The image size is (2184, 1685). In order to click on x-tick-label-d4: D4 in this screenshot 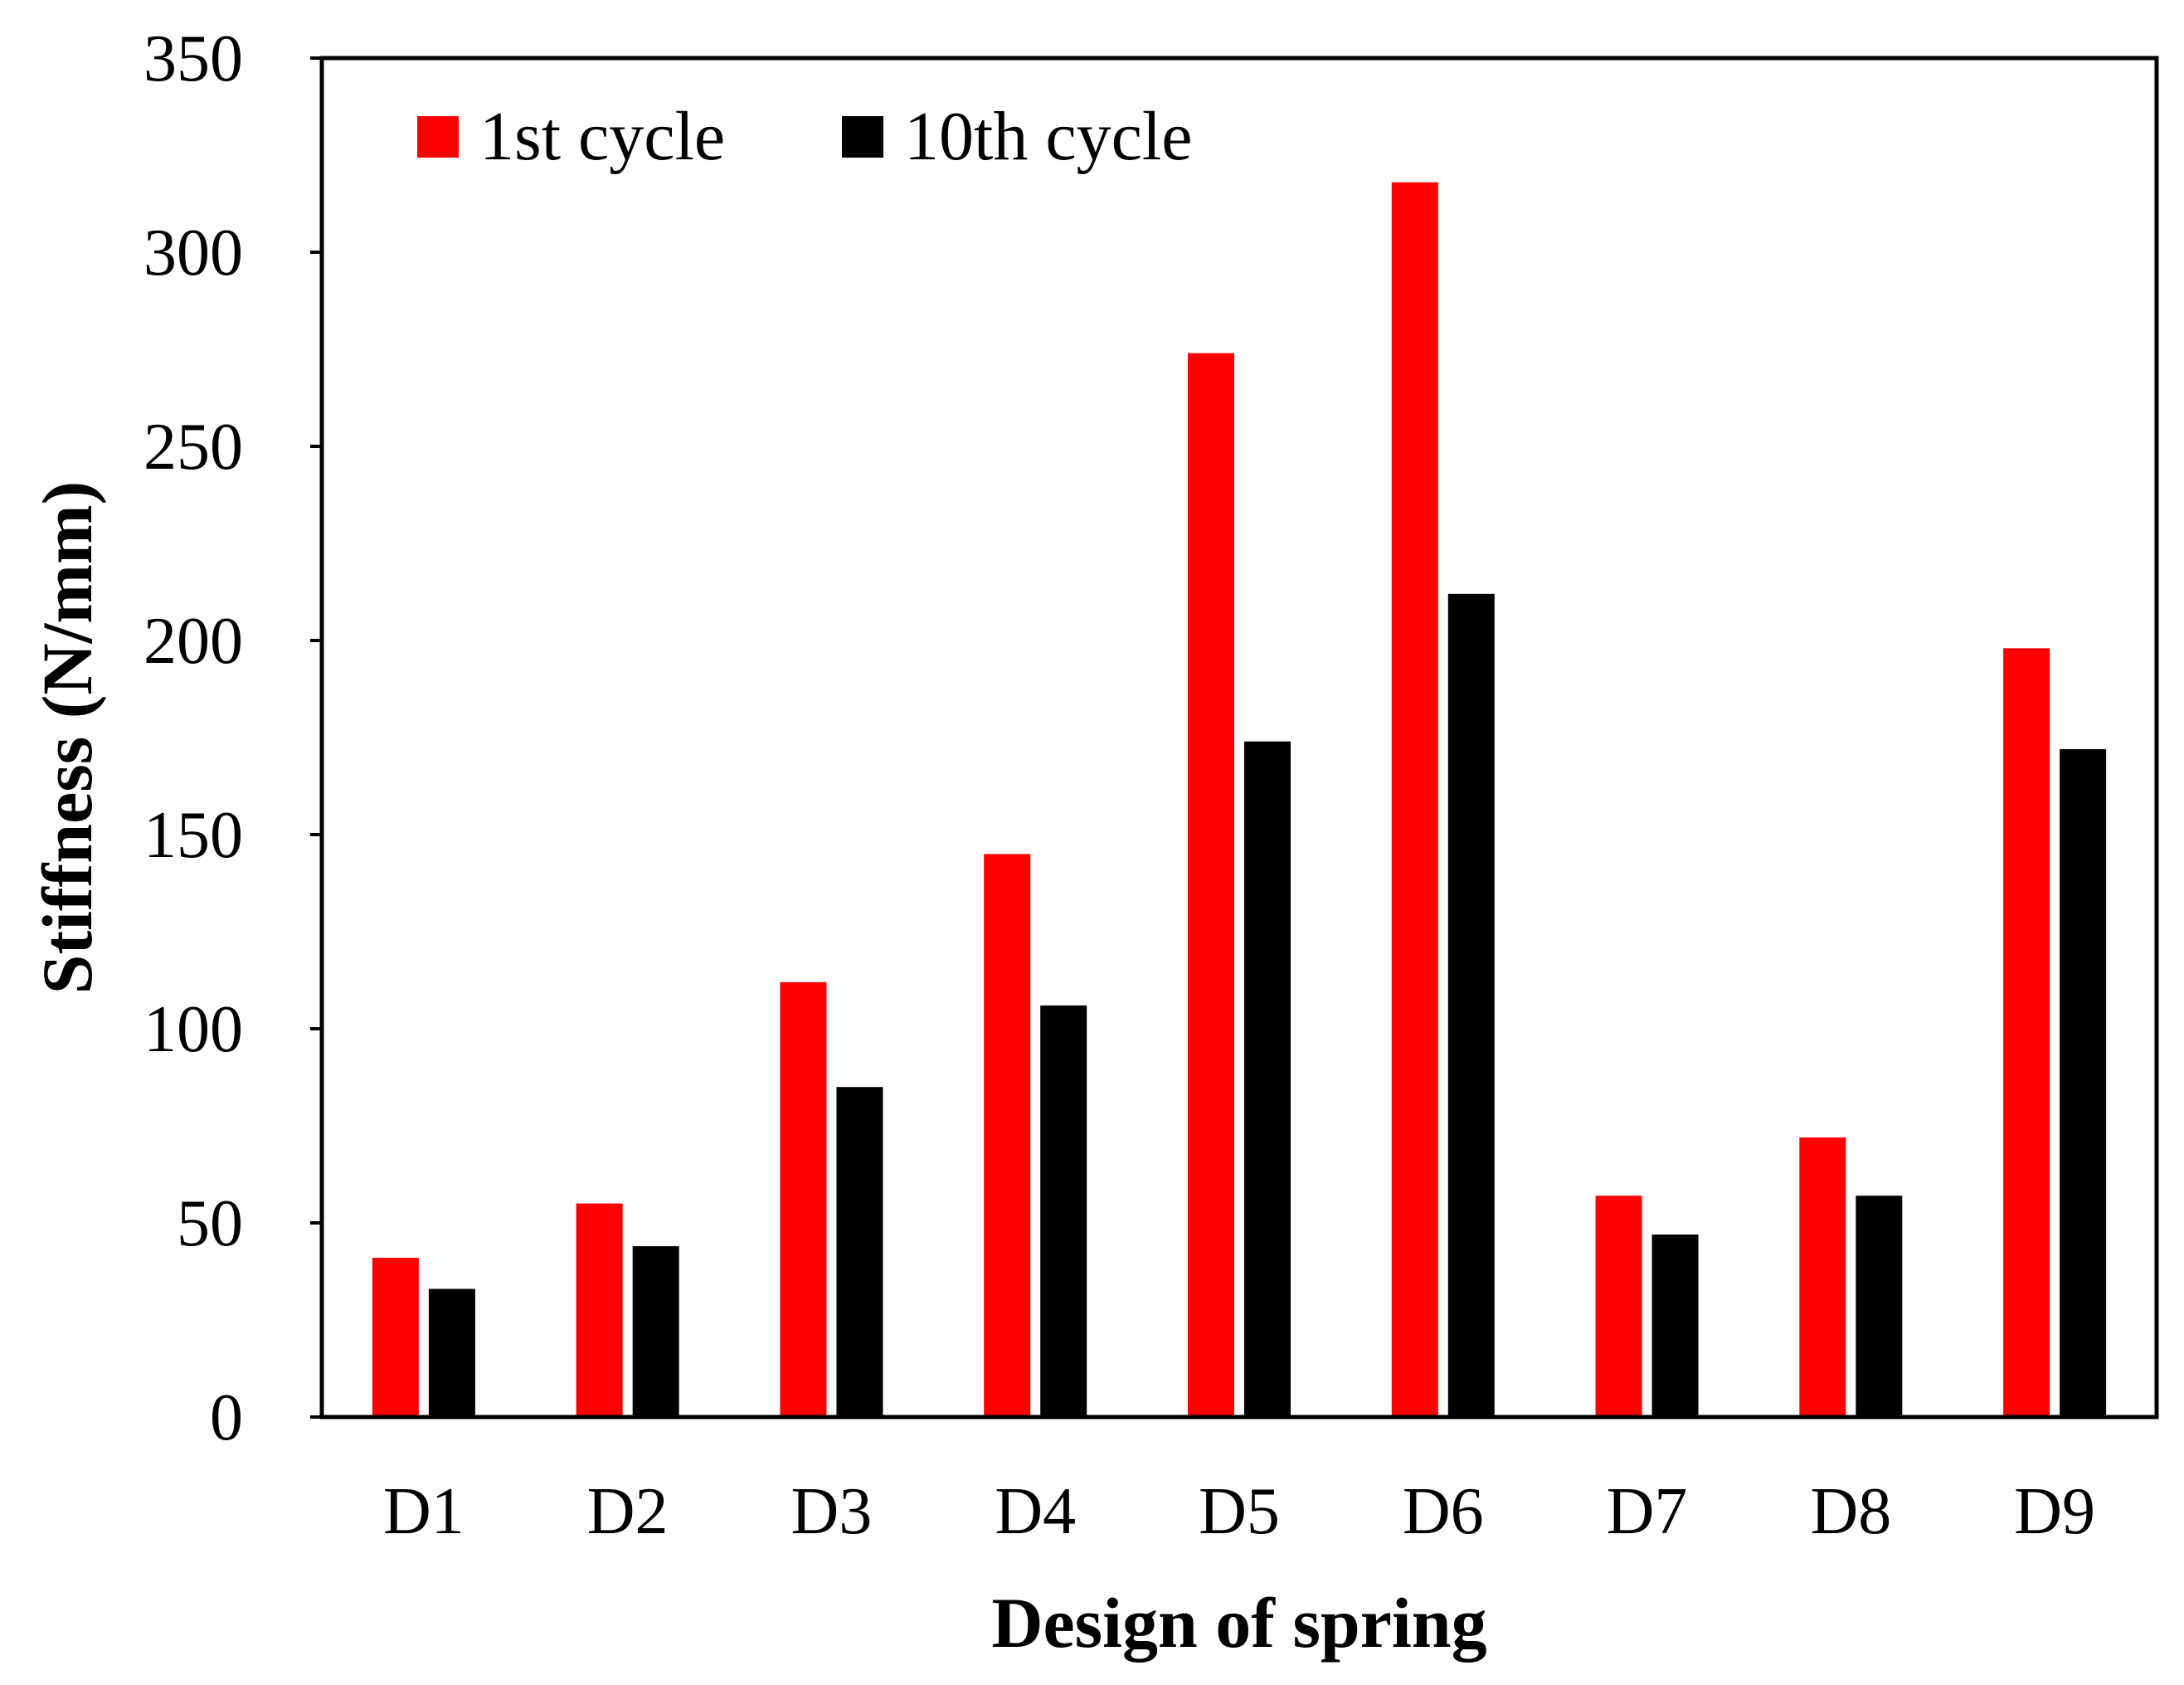, I will do `click(1035, 1511)`.